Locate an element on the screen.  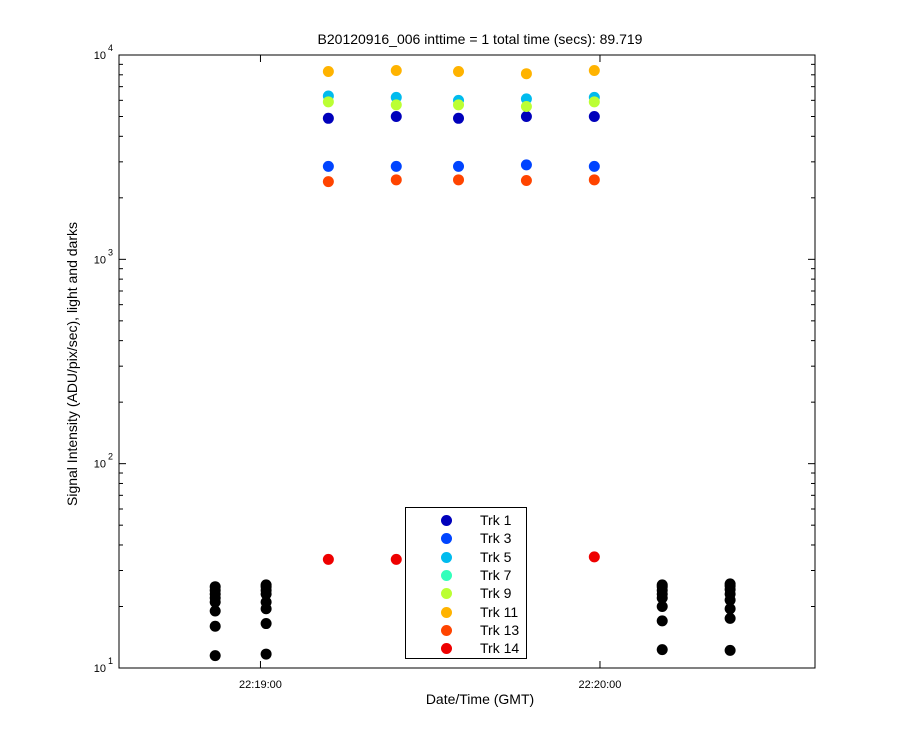
x-tick-label: 22:19:00 is located at coordinates (260, 685).